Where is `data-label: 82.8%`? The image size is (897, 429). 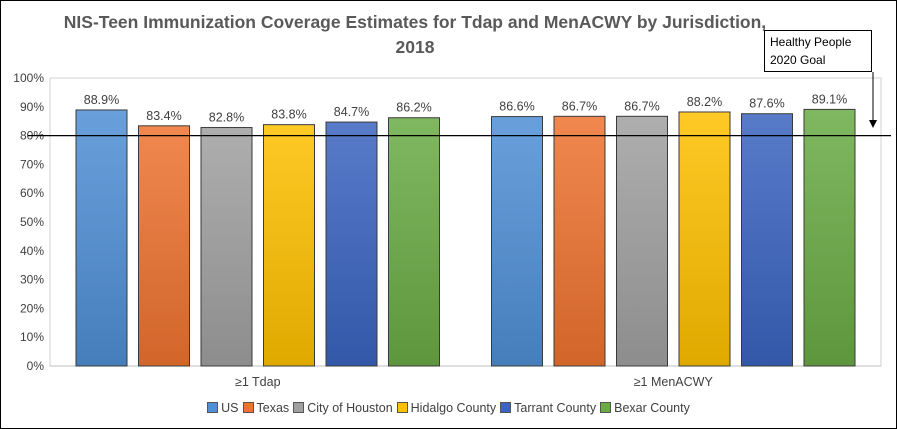
data-label: 82.8% is located at coordinates (226, 118).